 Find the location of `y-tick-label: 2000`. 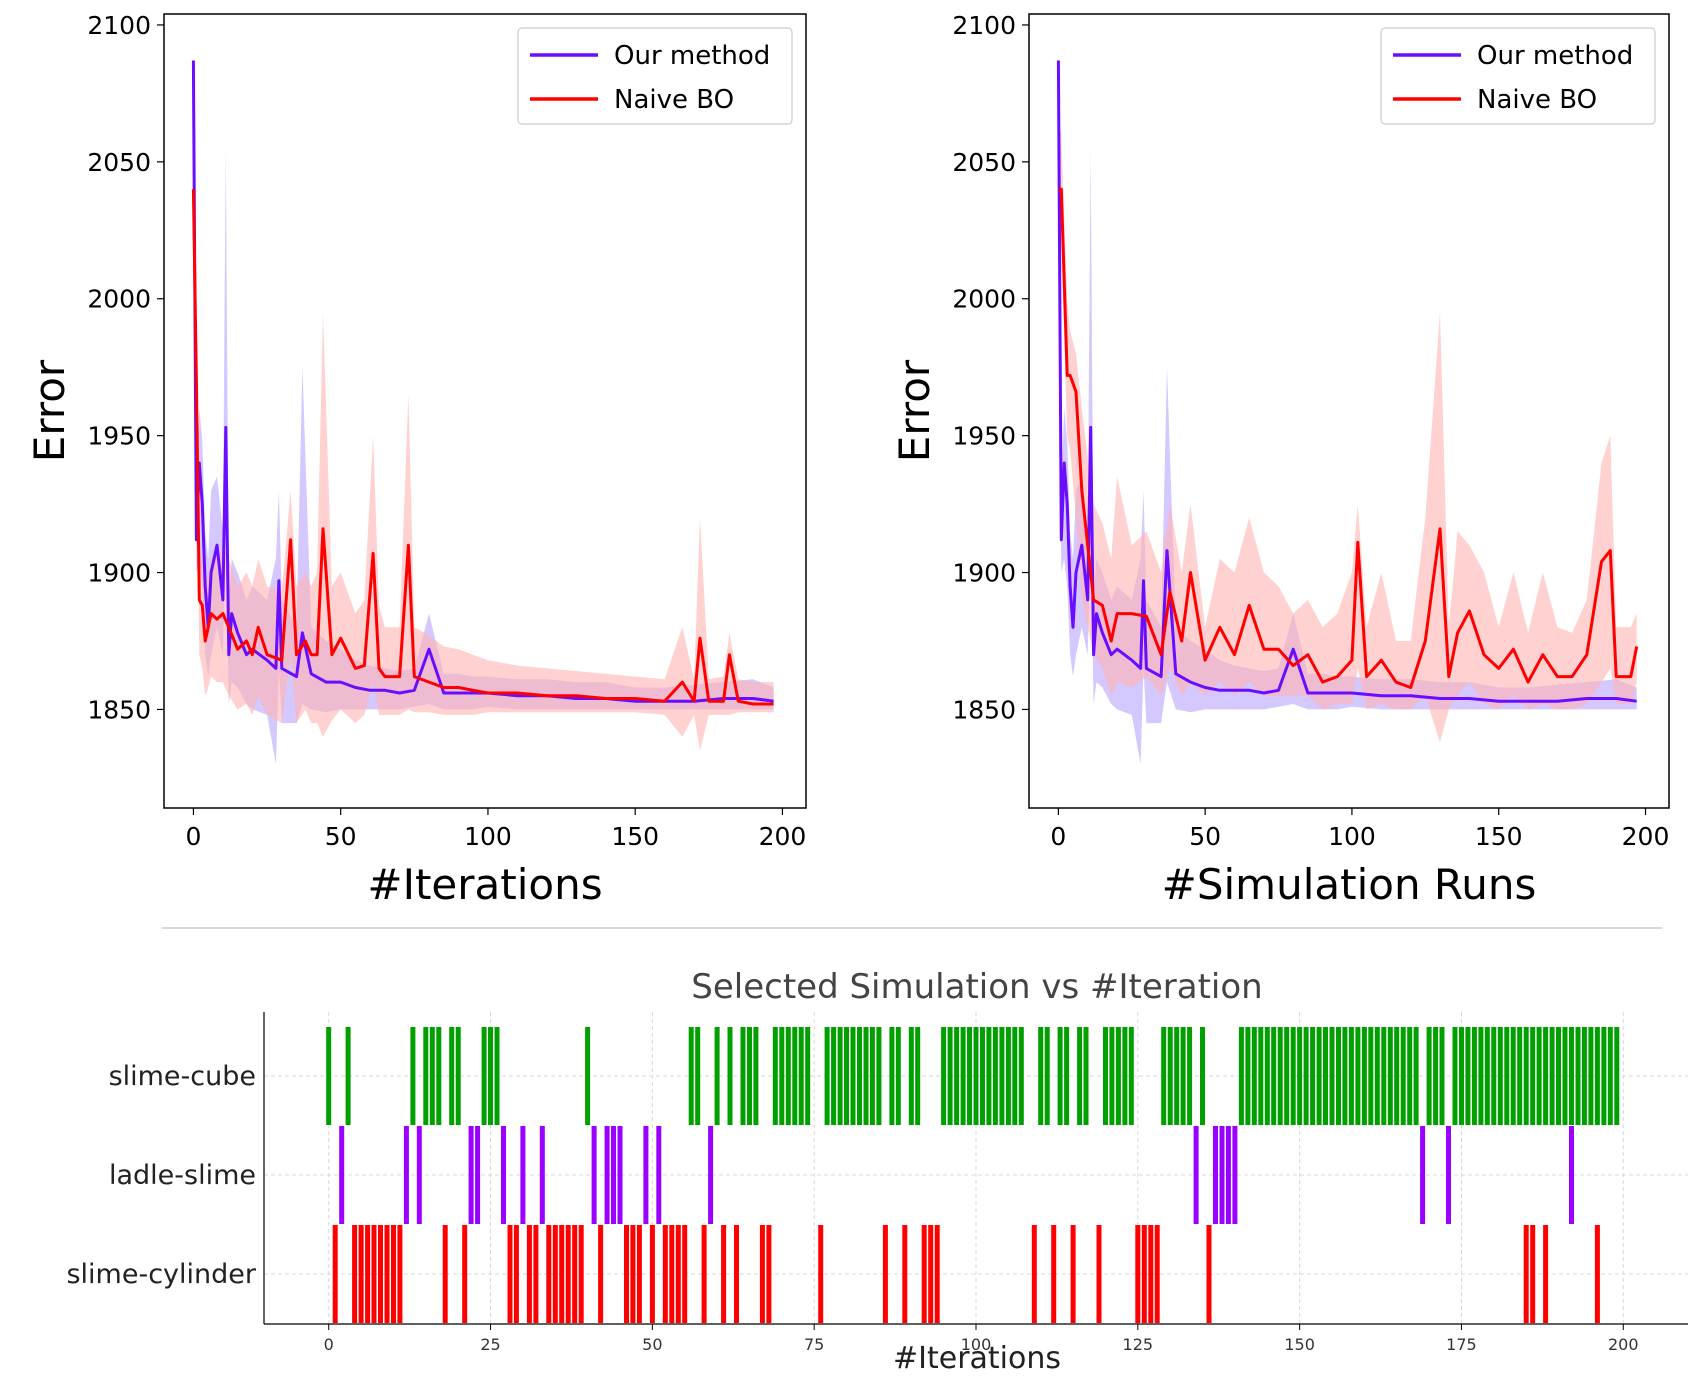

y-tick-label: 2000 is located at coordinates (119, 299).